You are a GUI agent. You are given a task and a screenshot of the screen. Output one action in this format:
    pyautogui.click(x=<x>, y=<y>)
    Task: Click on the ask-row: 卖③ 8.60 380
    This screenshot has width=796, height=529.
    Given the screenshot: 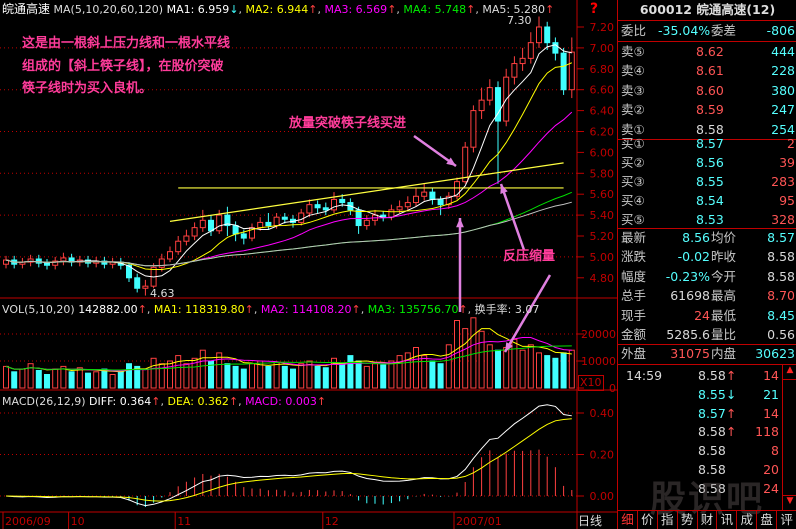 What is the action you would take?
    pyautogui.click(x=707, y=91)
    